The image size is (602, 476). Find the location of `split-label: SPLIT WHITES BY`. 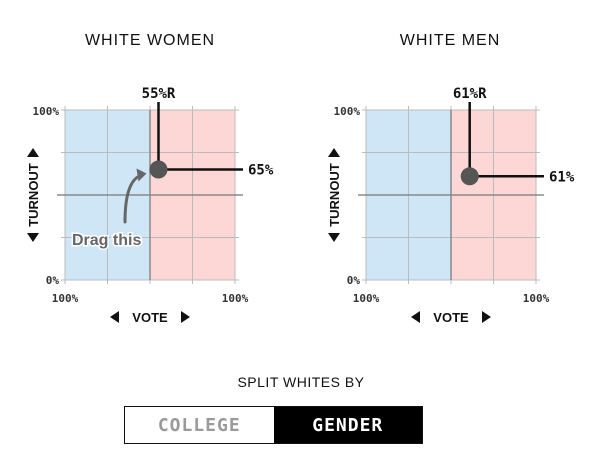

split-label: SPLIT WHITES BY is located at coordinates (301, 382).